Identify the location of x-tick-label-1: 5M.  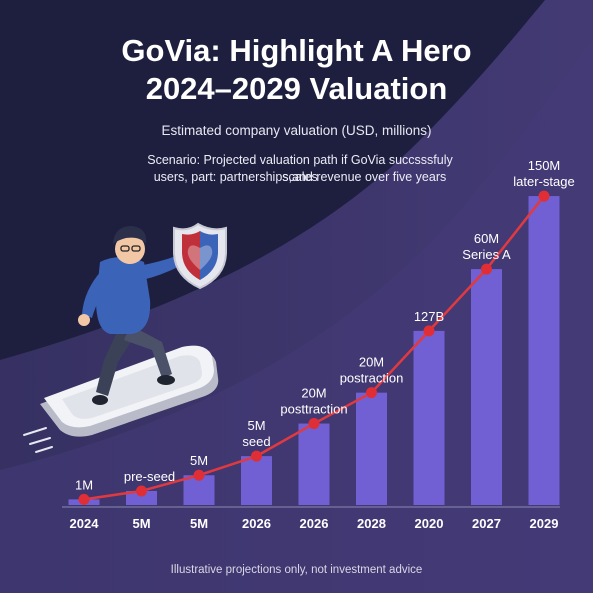
(141, 523).